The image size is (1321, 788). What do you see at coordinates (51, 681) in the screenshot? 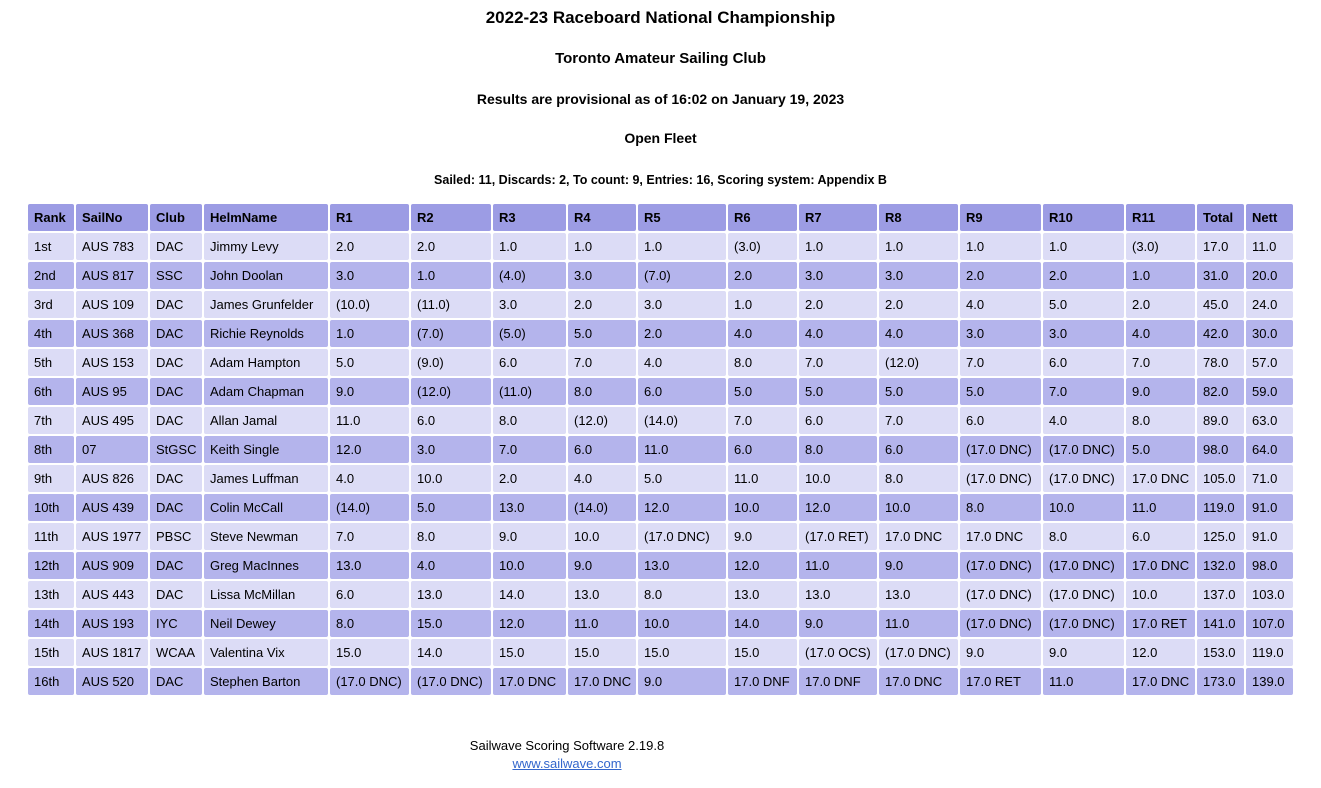
I see `cell-rank: 16th` at bounding box center [51, 681].